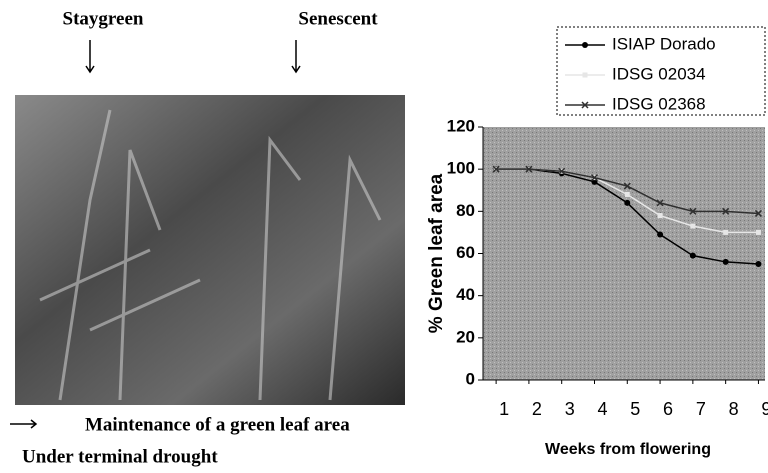 The image size is (768, 473). I want to click on legend-label: ISIAP Dorado, so click(664, 43).